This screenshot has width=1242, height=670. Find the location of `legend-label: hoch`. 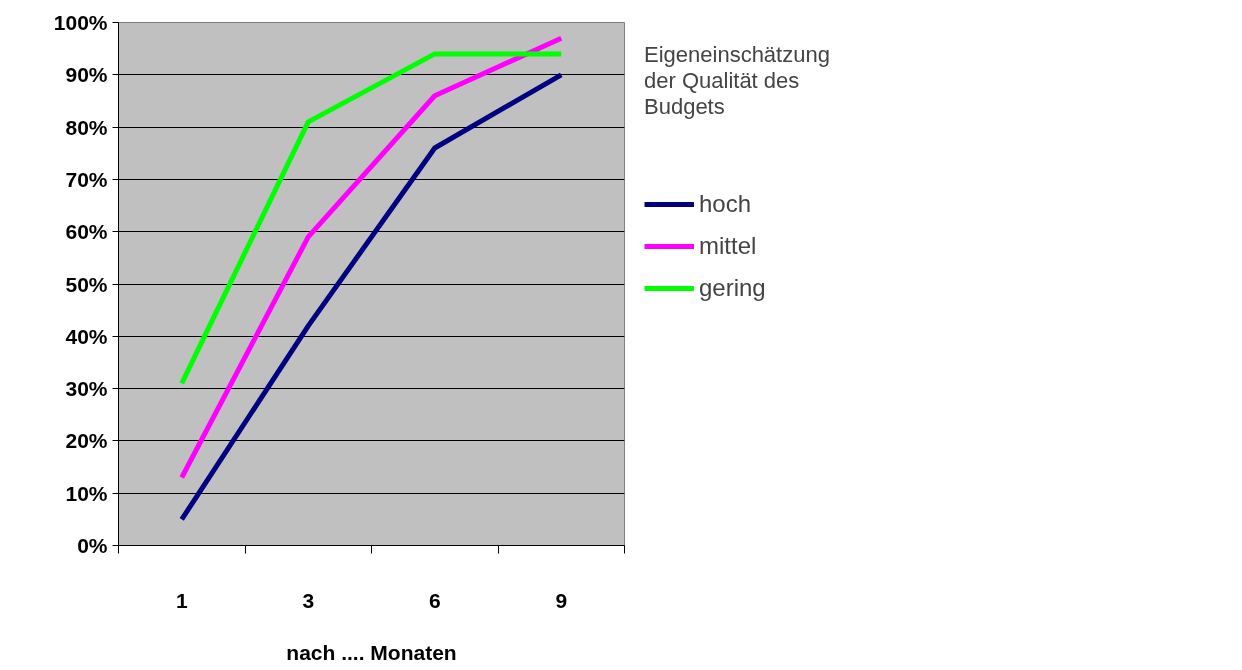

legend-label: hoch is located at coordinates (725, 204).